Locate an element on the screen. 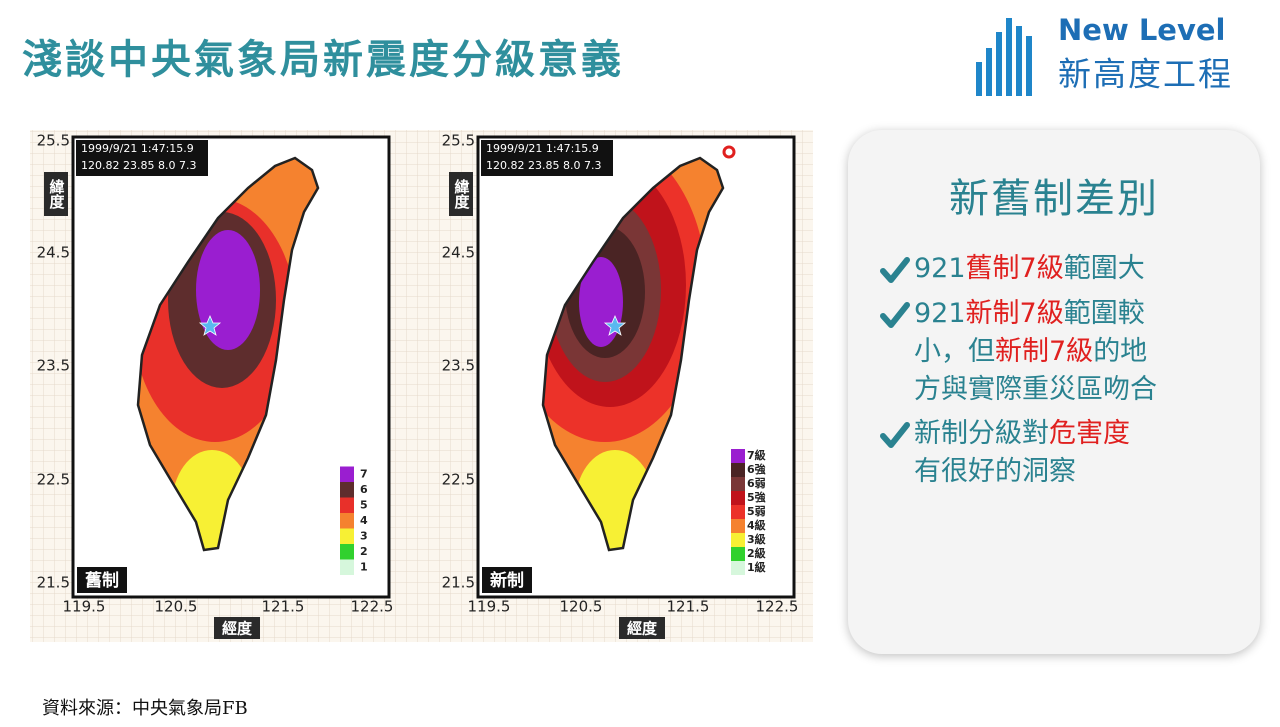 The height and width of the screenshot is (727, 1280). item-text-segment: 範圍大 is located at coordinates (1104, 268).